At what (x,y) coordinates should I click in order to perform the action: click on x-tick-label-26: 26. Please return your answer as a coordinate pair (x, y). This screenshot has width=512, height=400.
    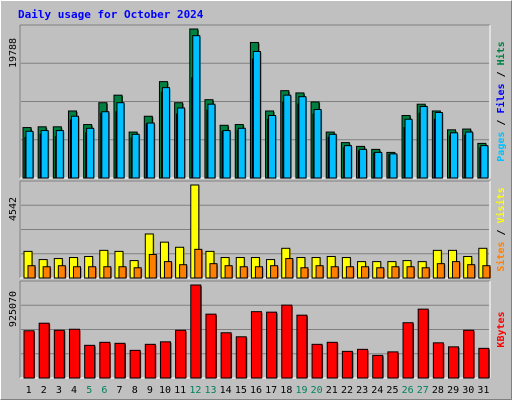
    Looking at the image, I should click on (408, 390).